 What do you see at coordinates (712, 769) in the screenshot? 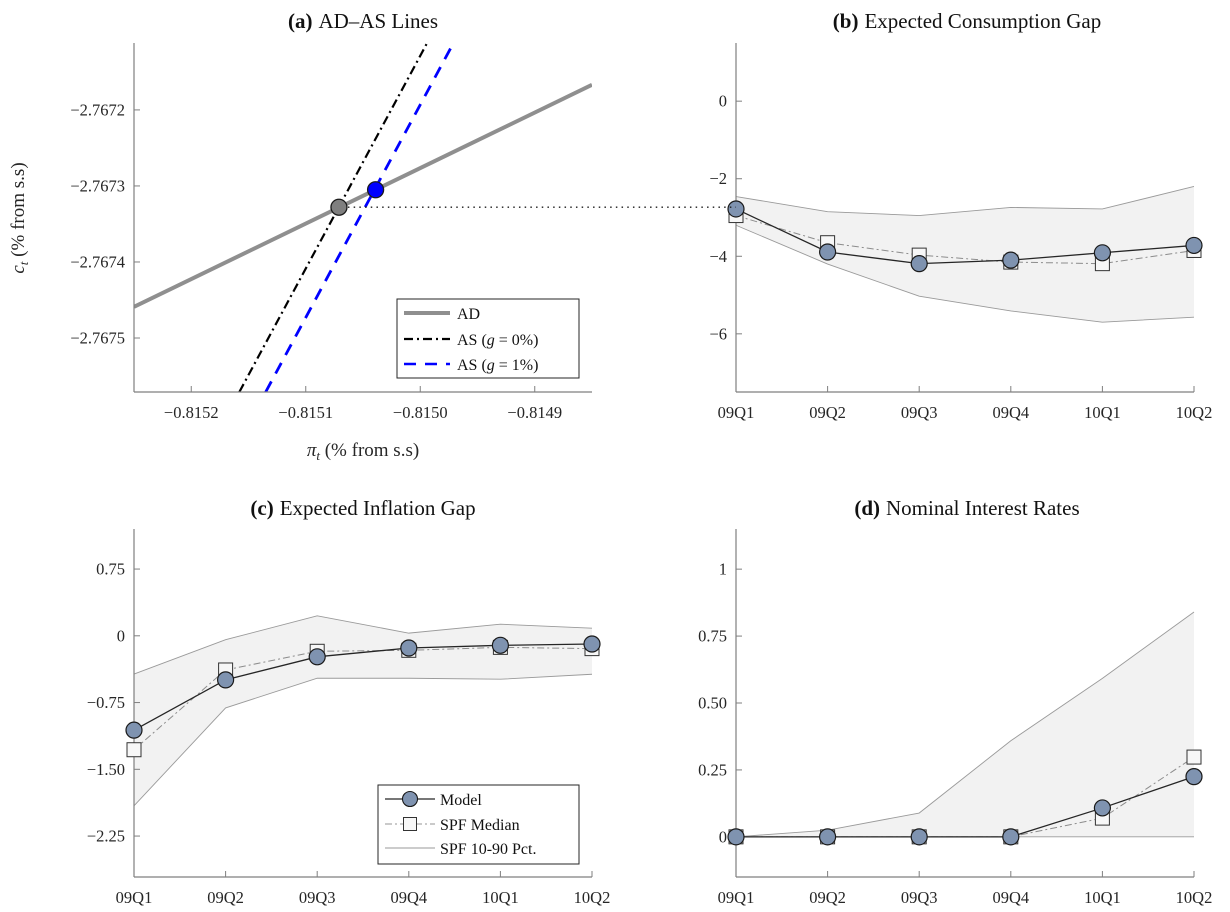
I see `panel-d-ytick-label: 0.25` at bounding box center [712, 769].